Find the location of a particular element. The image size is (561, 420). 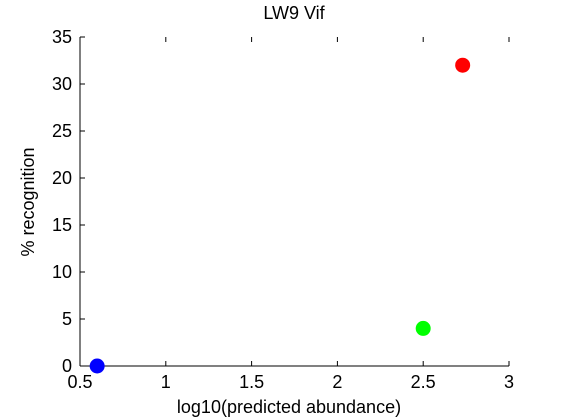

x-tick-label: 2.5 is located at coordinates (423, 382).